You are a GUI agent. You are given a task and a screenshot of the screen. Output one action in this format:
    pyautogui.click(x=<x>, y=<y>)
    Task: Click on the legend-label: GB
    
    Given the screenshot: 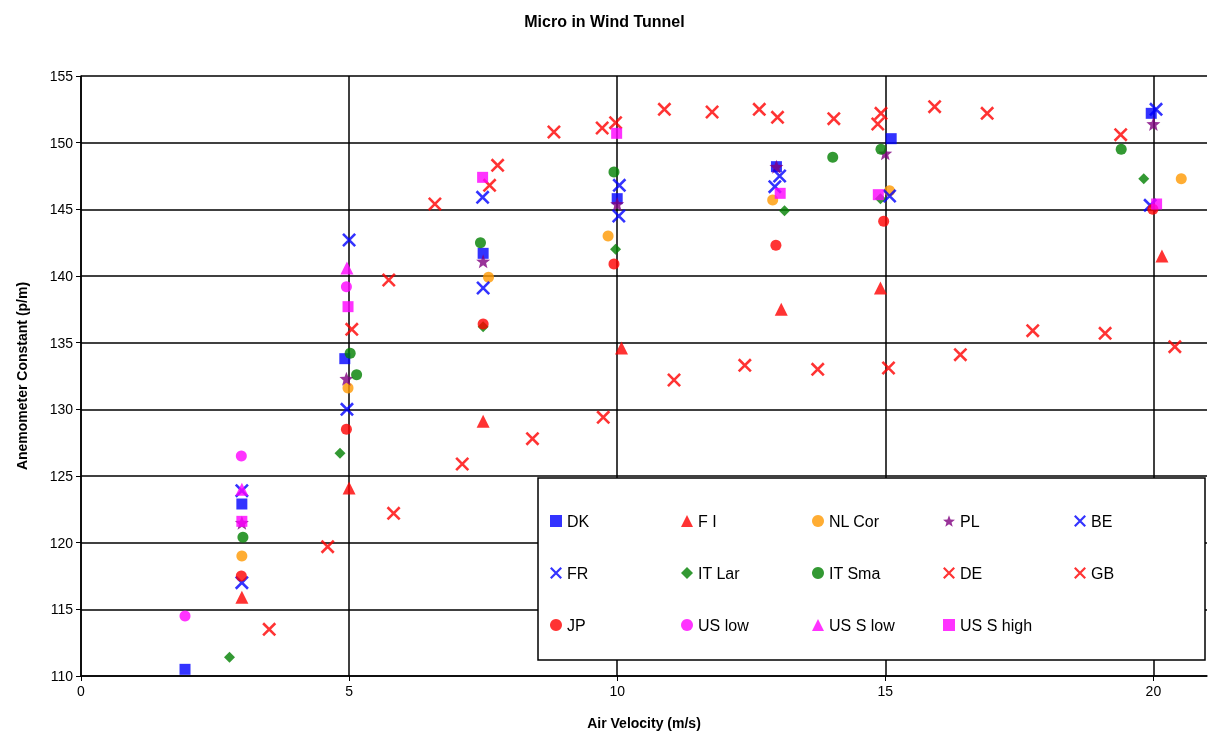 What is the action you would take?
    pyautogui.click(x=1103, y=573)
    